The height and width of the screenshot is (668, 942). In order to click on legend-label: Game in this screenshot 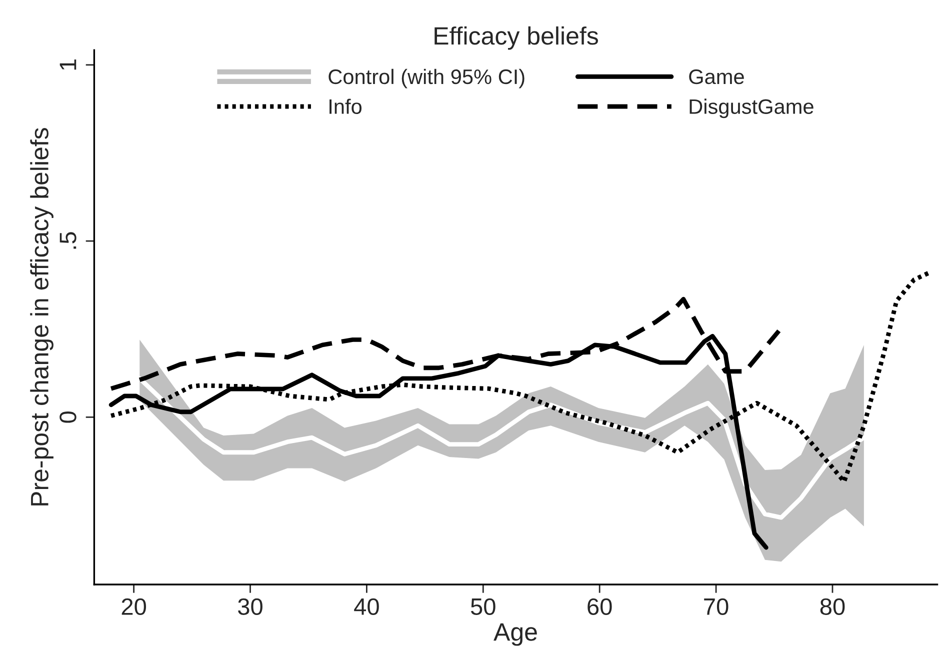, I will do `click(716, 76)`.